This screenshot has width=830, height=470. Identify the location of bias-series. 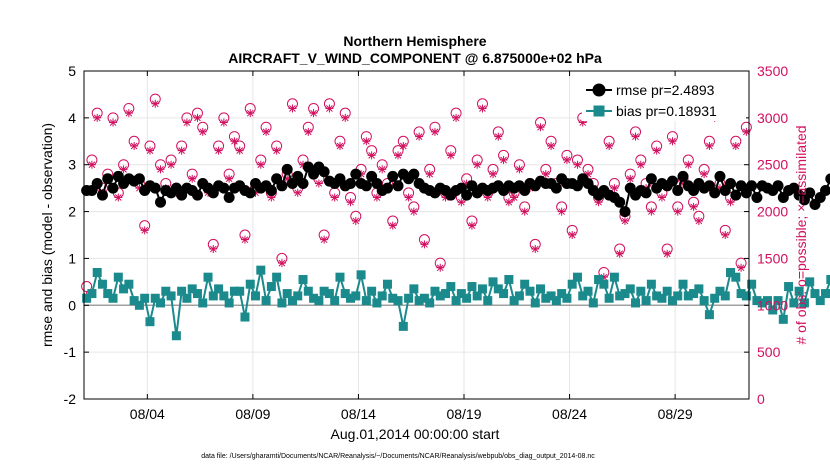
(456, 303).